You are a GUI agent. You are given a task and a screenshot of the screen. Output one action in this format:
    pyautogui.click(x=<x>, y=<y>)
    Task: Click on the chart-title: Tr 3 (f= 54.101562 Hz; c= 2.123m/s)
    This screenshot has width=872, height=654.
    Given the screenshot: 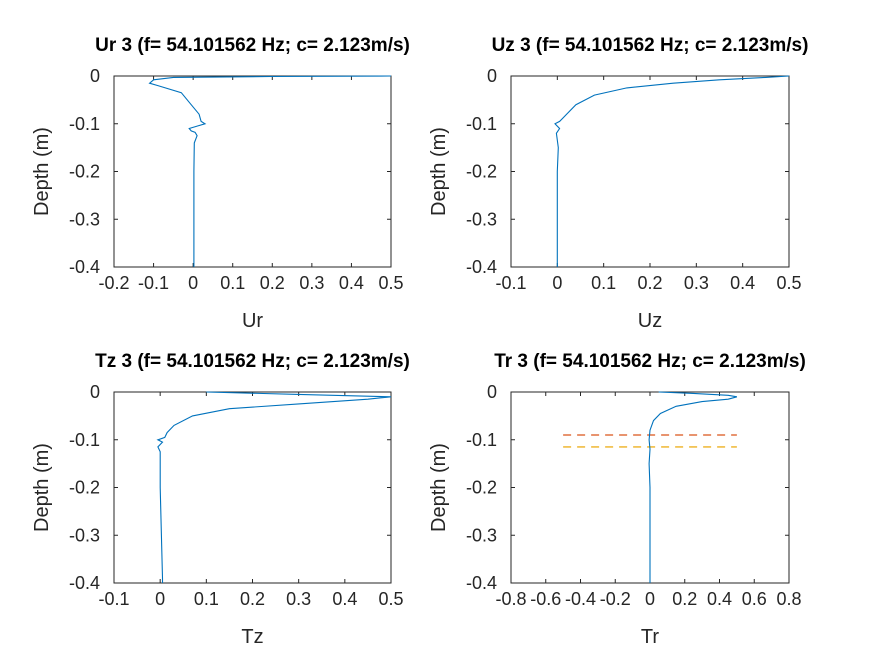 What is the action you would take?
    pyautogui.click(x=650, y=361)
    